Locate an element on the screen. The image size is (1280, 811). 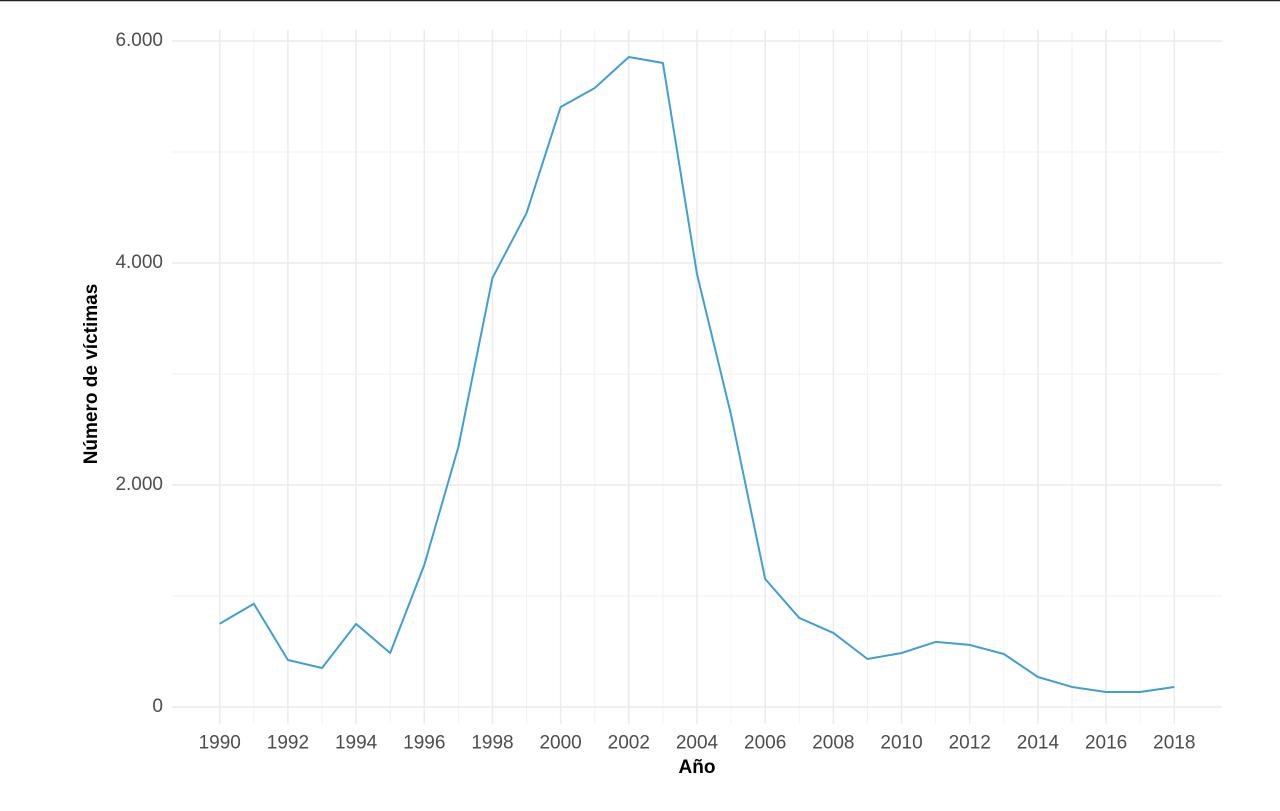
x-tick-label: 1994 is located at coordinates (356, 743).